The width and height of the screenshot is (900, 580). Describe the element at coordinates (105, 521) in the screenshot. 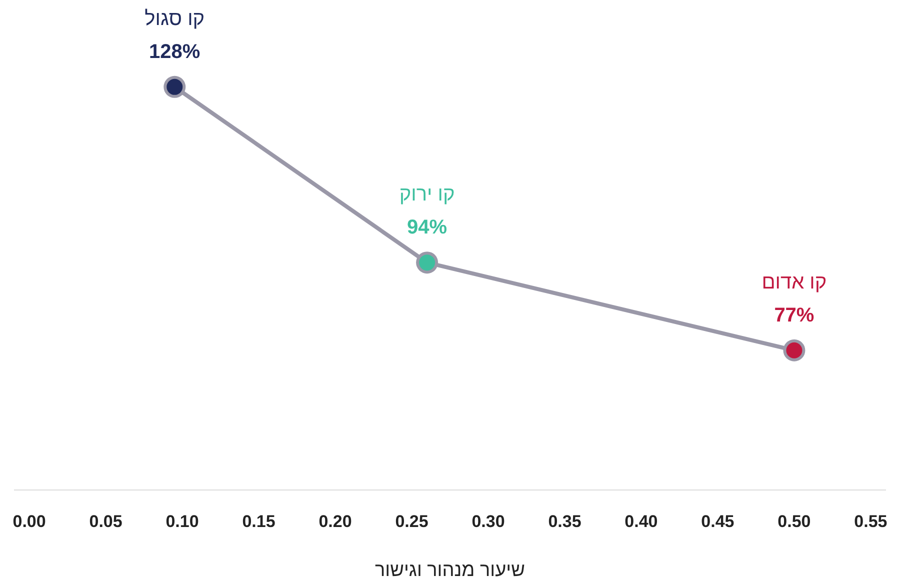

I see `x-tick-label: 0.05` at that location.